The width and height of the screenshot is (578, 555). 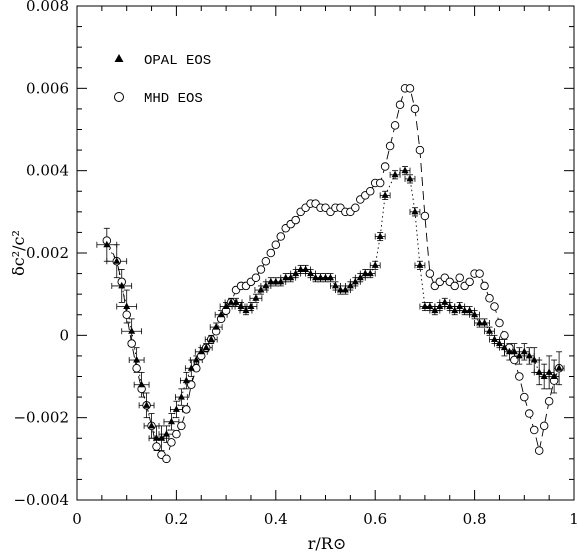 What do you see at coordinates (64, 335) in the screenshot?
I see `y-tick-label: 0` at bounding box center [64, 335].